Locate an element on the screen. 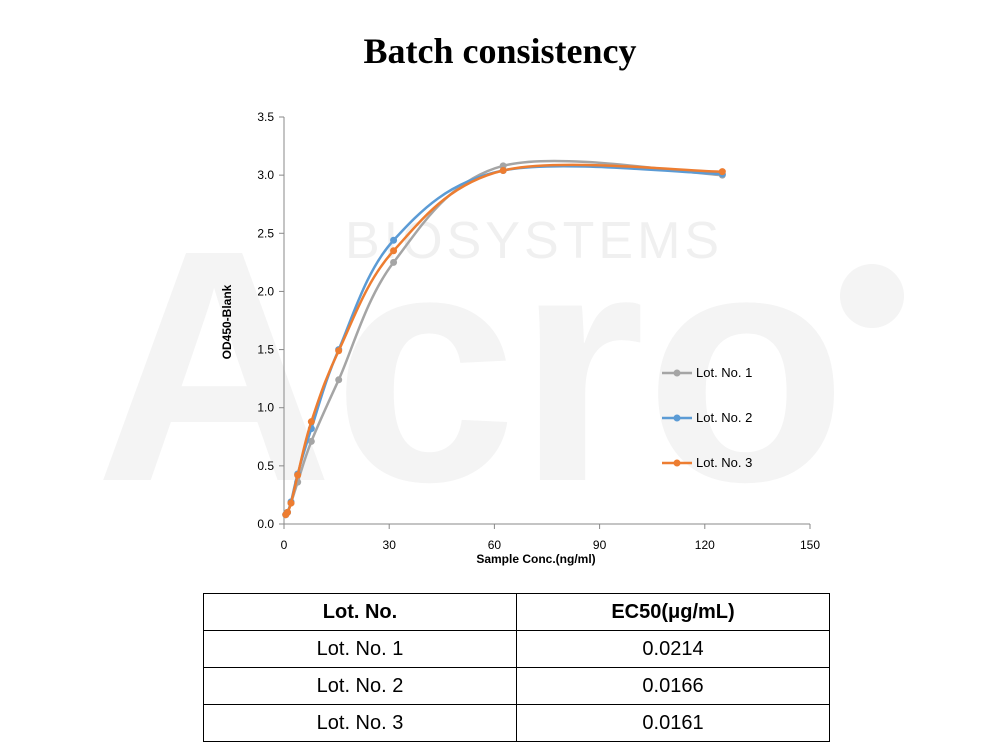 Image resolution: width=1000 pixels, height=750 pixels. x-tick-label: 30 is located at coordinates (390, 545).